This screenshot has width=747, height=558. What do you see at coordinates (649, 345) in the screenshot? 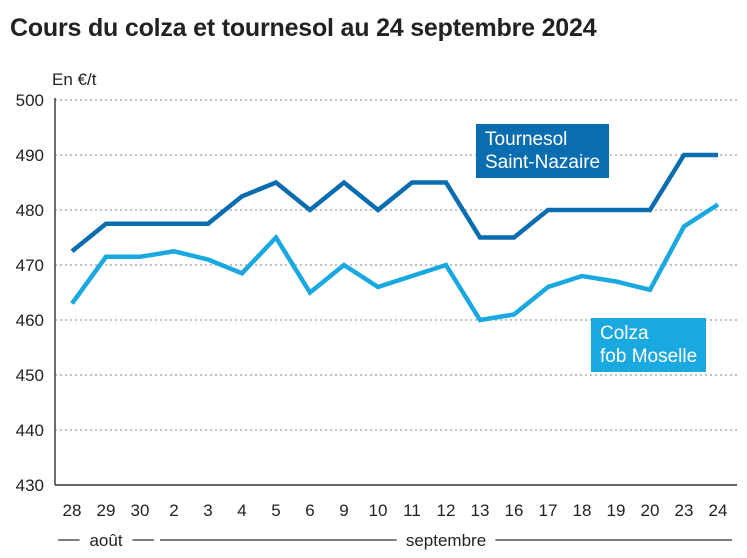
I see `series-label-colza: Colza fob Moselle` at bounding box center [649, 345].